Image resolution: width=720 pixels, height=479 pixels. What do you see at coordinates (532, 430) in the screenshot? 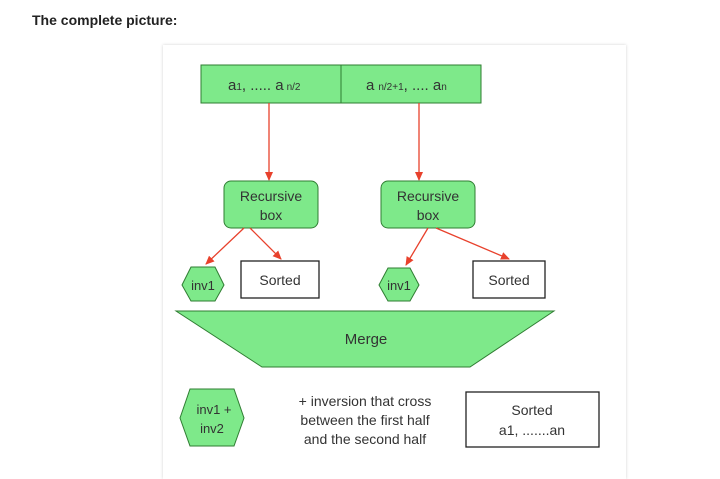
I see `result-sorted-line2: a1, .......an` at bounding box center [532, 430].